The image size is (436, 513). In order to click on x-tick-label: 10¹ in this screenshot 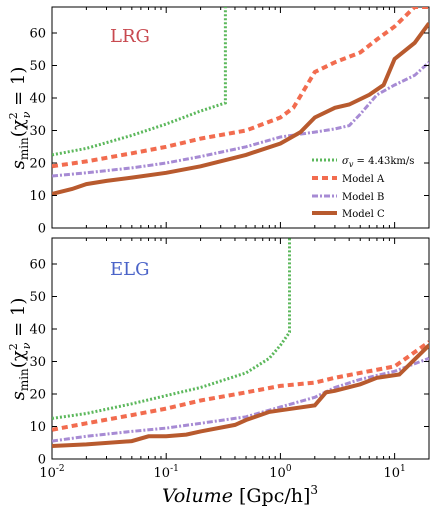, I will do `click(394, 472)`.